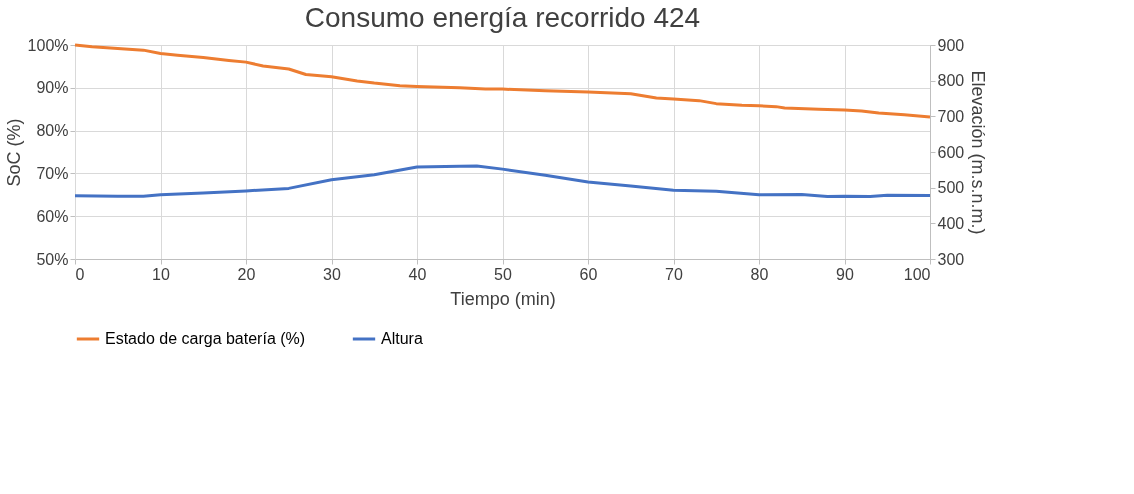 This screenshot has height=494, width=1134. Describe the element at coordinates (674, 274) in the screenshot. I see `x-tick-label: 70` at that location.